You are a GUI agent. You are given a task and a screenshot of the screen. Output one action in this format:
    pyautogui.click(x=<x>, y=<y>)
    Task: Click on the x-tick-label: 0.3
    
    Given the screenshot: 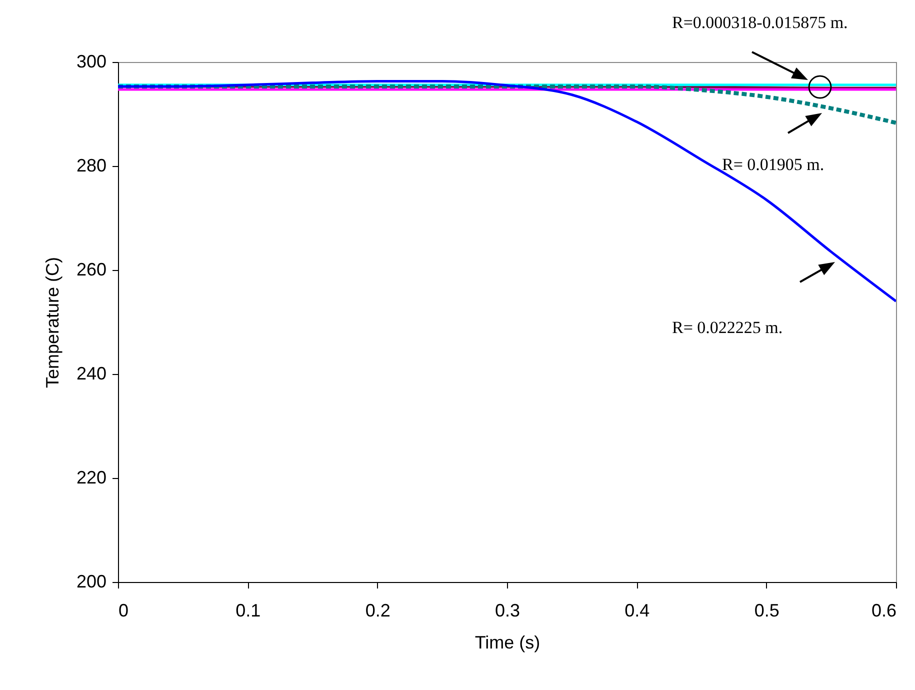 What is the action you would take?
    pyautogui.click(x=507, y=610)
    